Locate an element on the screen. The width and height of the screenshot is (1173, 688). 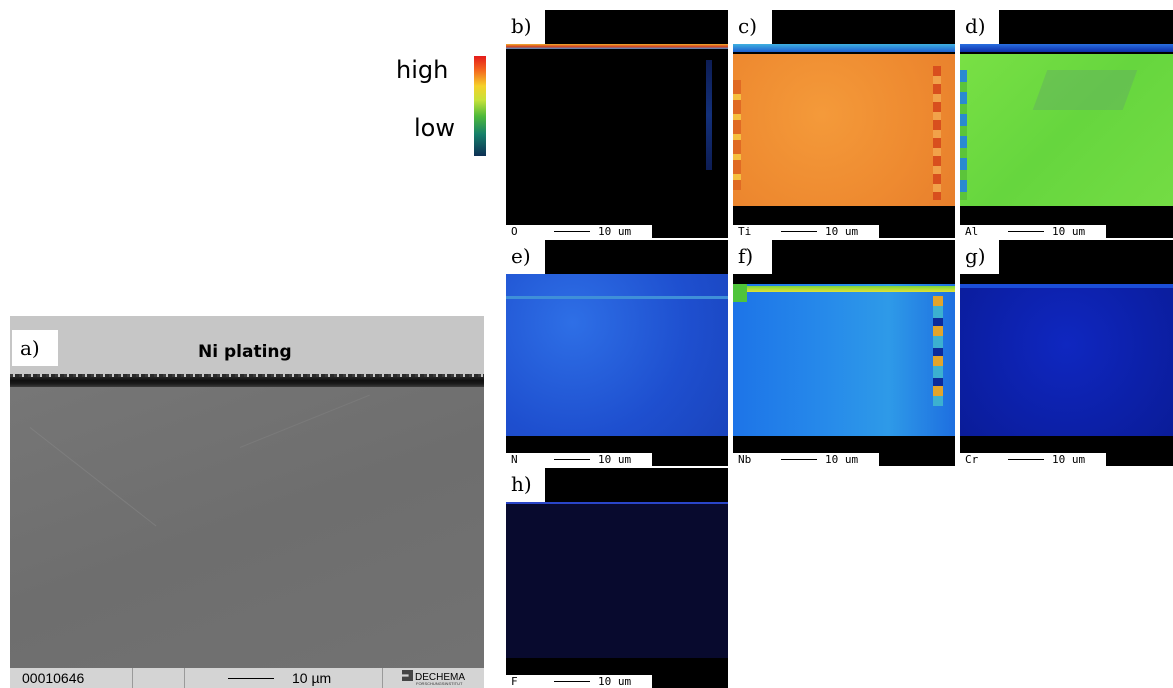
sem-title: Ni plating is located at coordinates (245, 352).